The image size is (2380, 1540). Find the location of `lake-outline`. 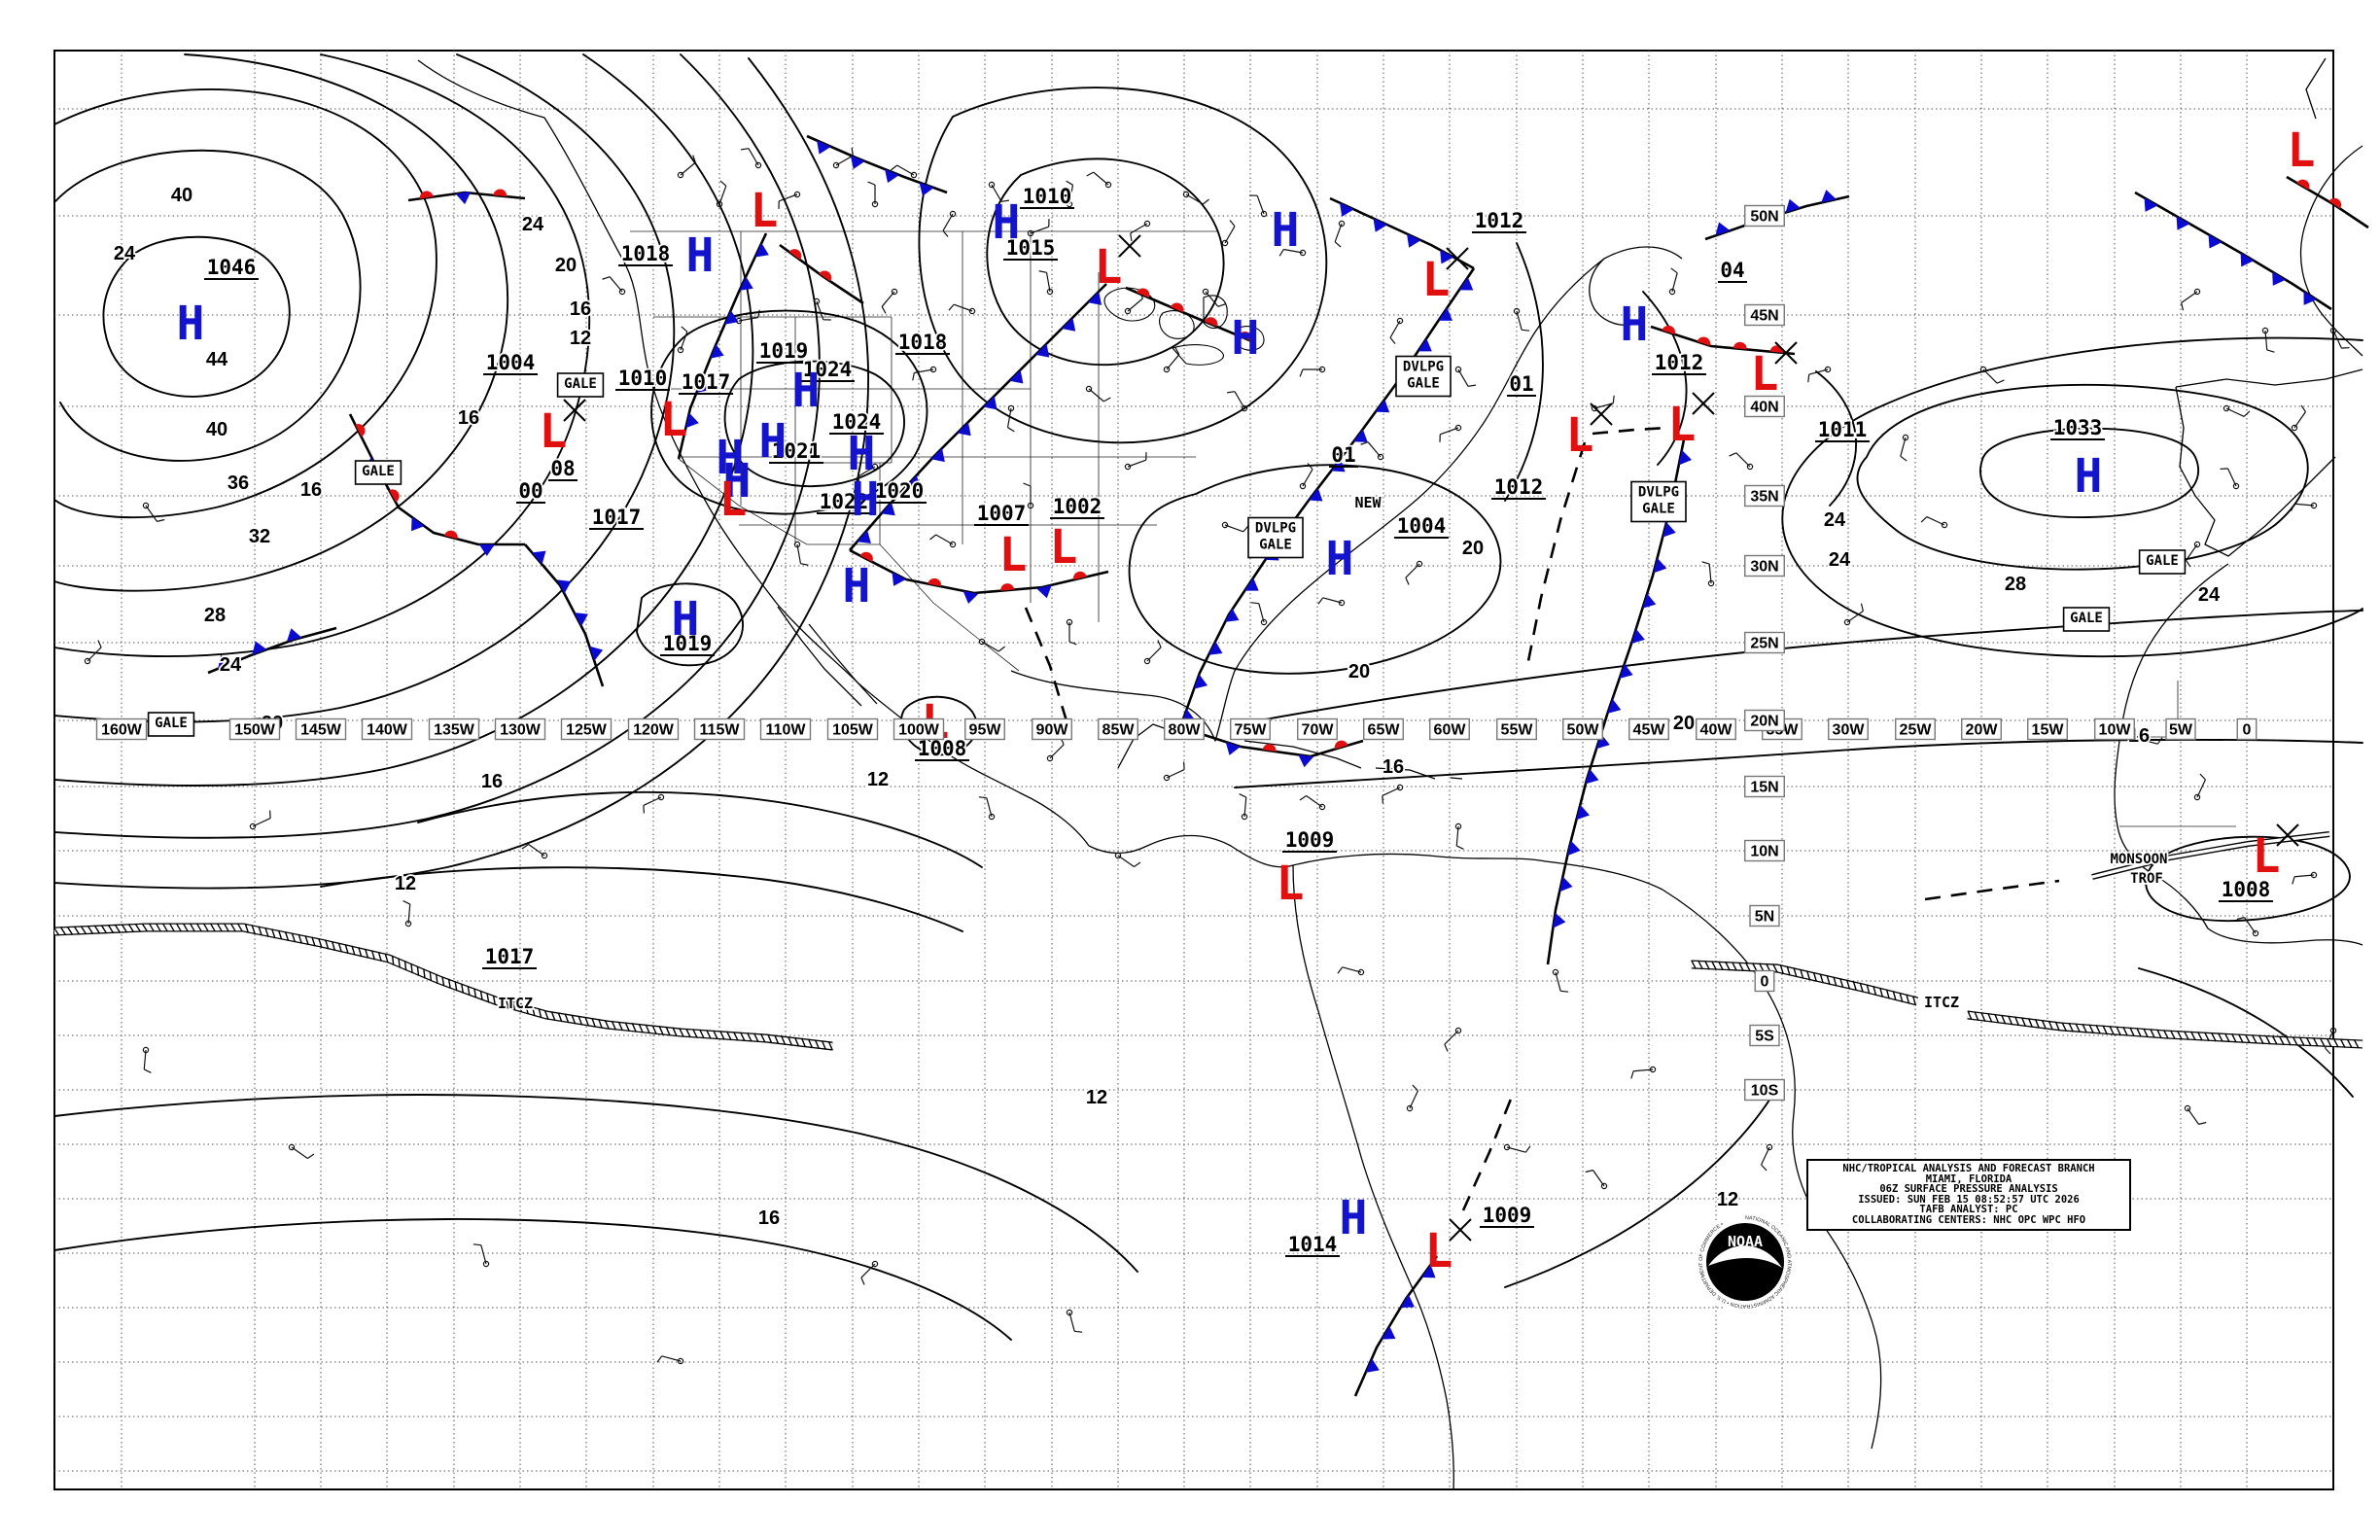

lake-outline is located at coordinates (1198, 355).